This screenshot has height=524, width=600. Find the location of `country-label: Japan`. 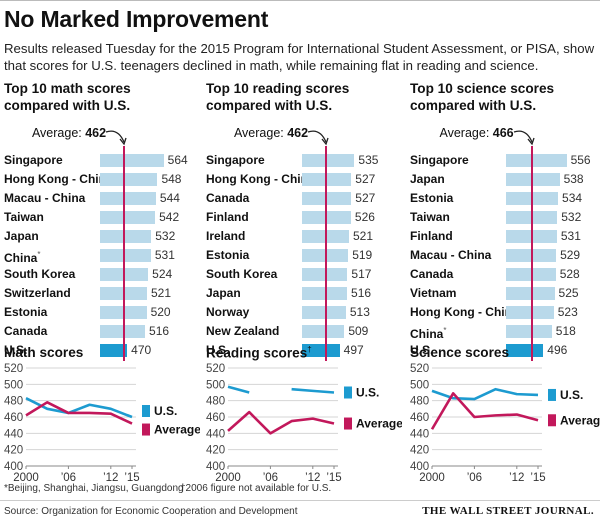

country-label: Japan is located at coordinates (223, 293).